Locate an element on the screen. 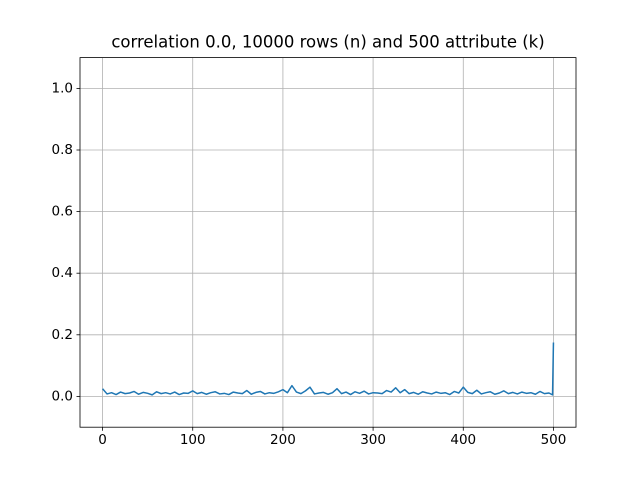  x-tick-label: 100 is located at coordinates (193, 440).